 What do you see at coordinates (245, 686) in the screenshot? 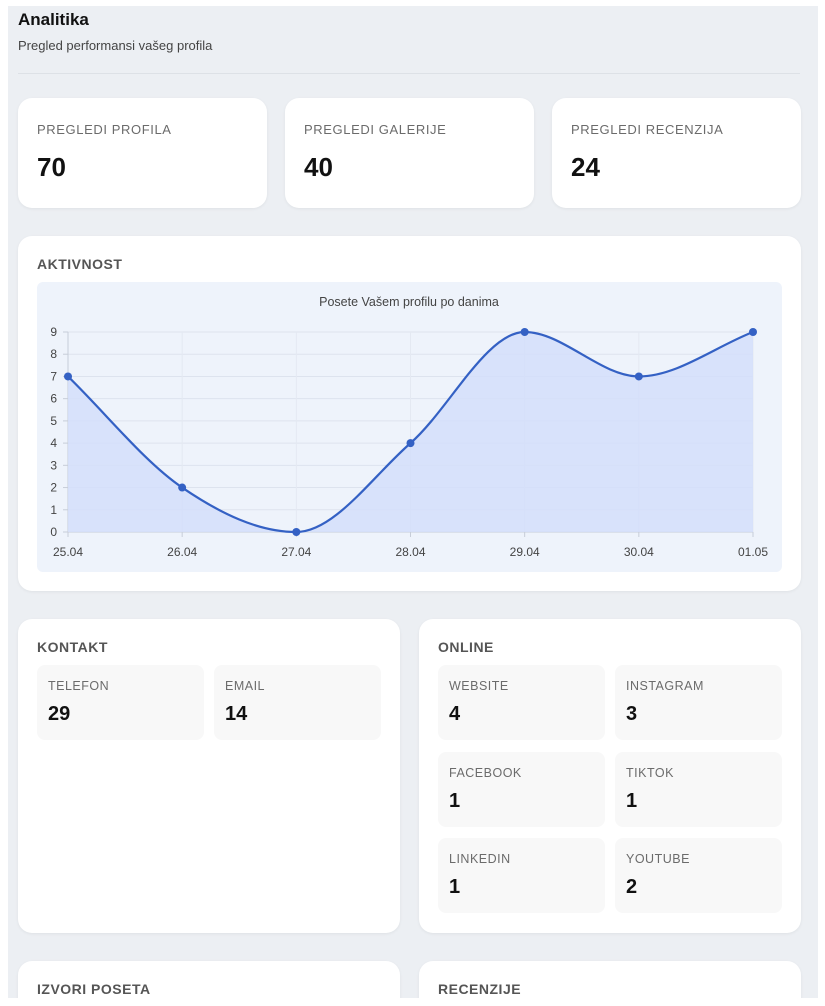
I see `tile-label: EMAIL` at bounding box center [245, 686].